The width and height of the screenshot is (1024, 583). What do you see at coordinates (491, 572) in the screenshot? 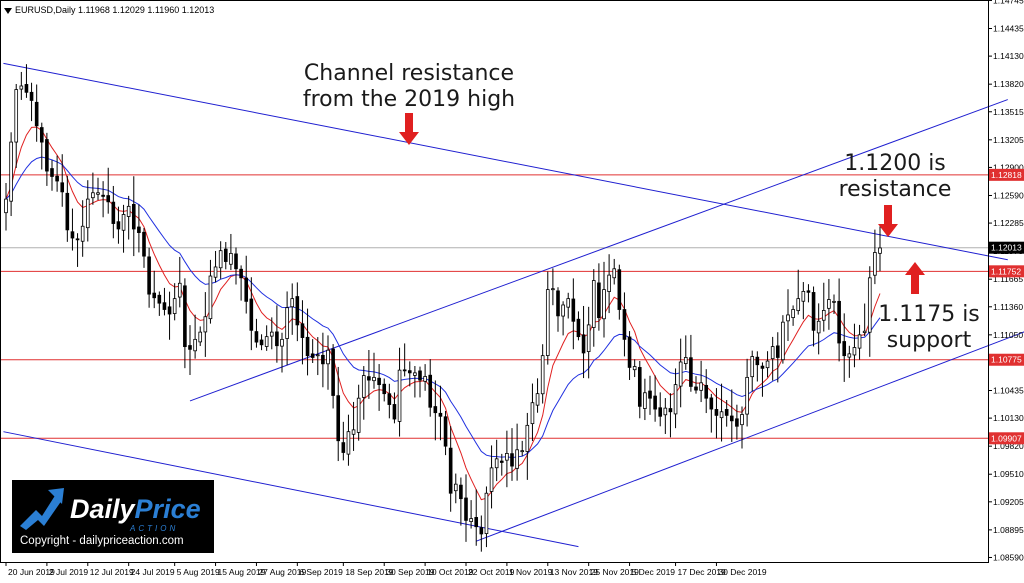
I see `x-tick-label: 22 Oct 2019` at bounding box center [491, 572].